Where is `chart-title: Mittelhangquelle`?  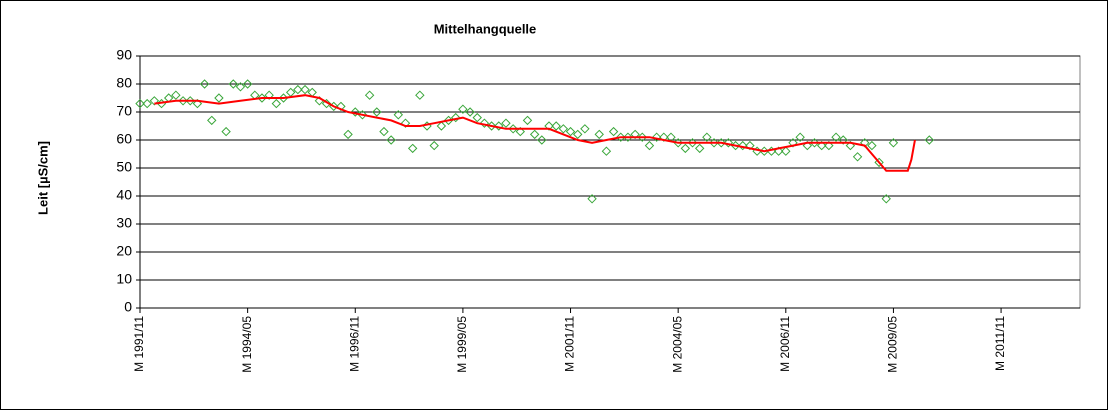 chart-title: Mittelhangquelle is located at coordinates (485, 28).